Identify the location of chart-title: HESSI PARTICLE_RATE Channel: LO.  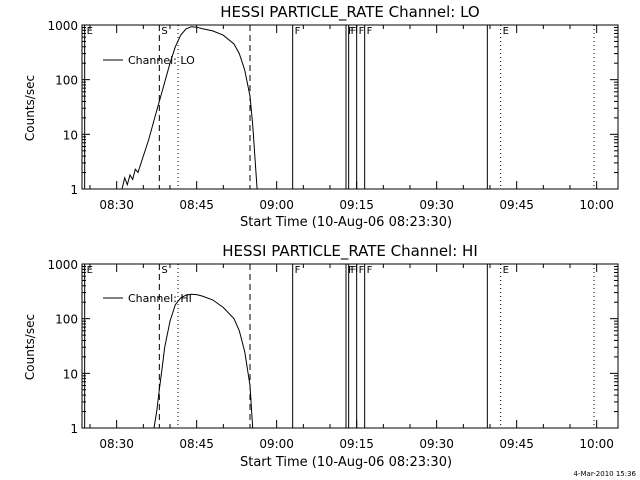
(349, 12).